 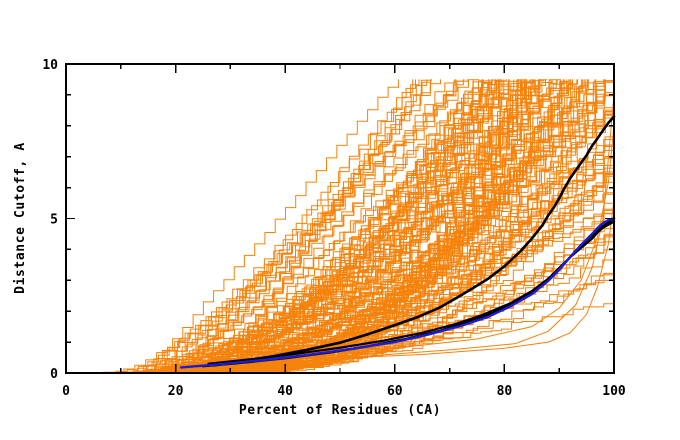 I want to click on y-axis-label: Distance Cutoff, A, so click(x=20, y=218).